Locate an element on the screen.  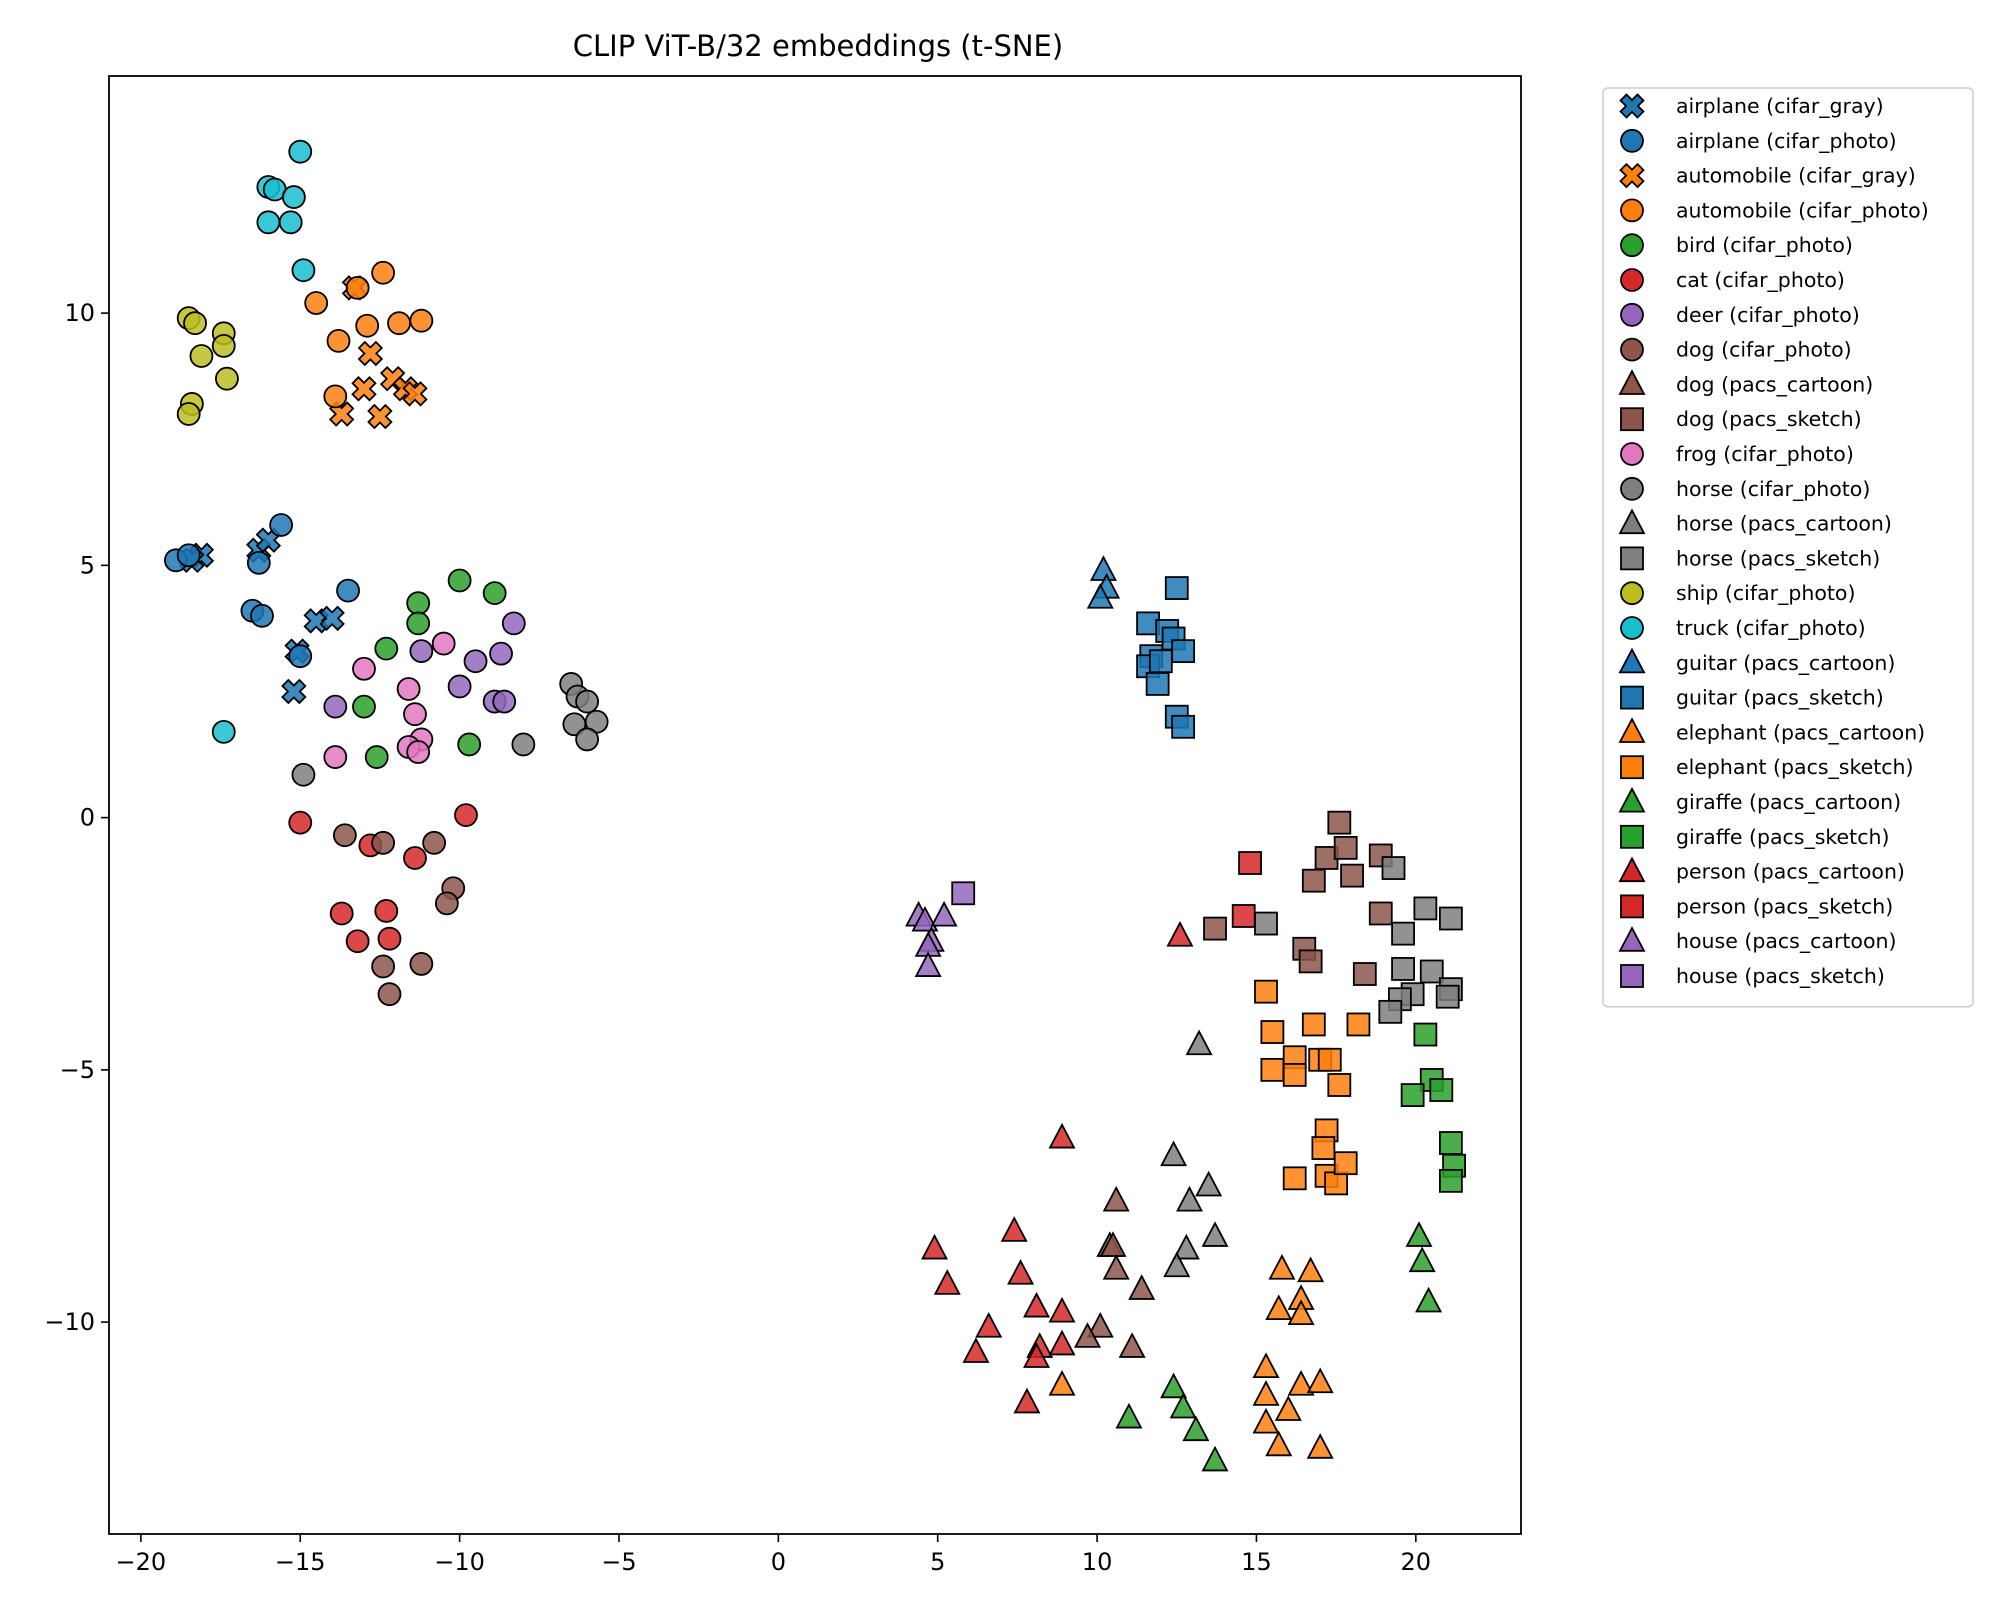
legend-entry: giraffe (pacs_sketch) is located at coordinates (1754, 837).